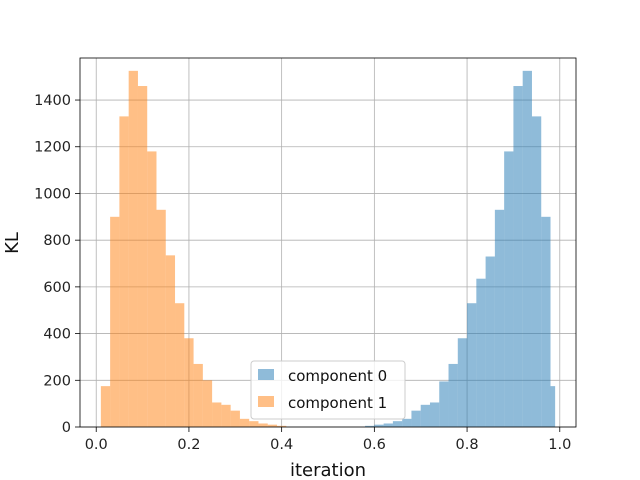 This screenshot has width=640, height=480. I want to click on x-tick-label: 0.4, so click(281, 445).